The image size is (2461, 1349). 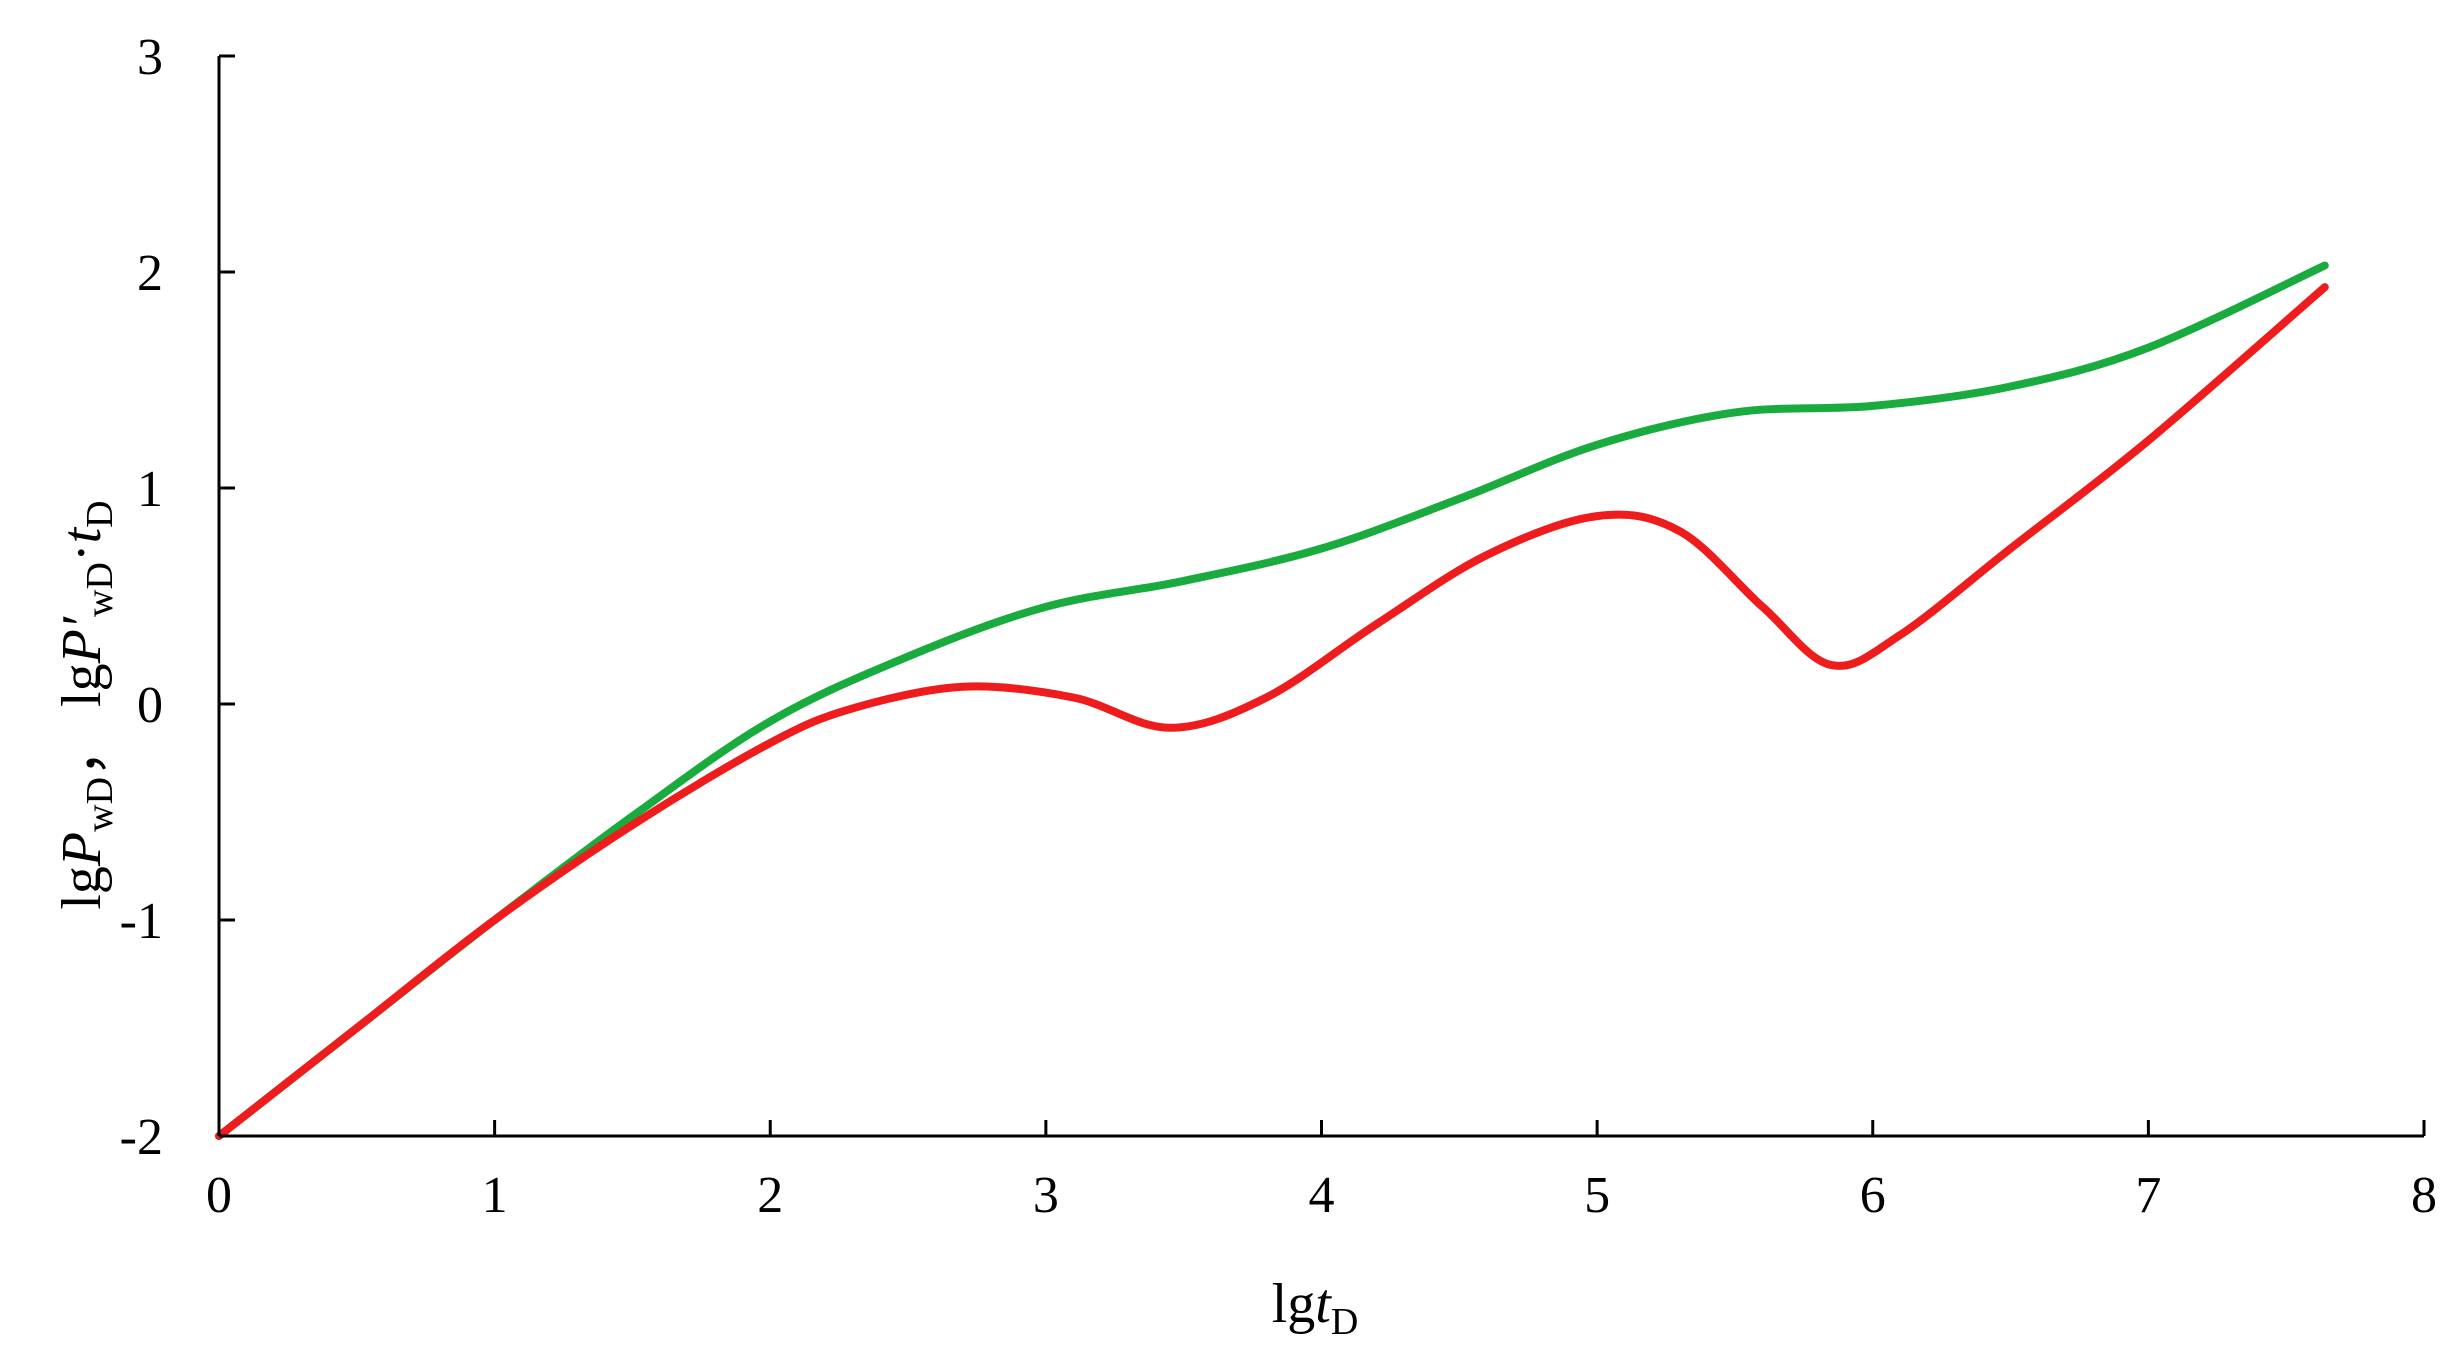 I want to click on y-title-part1-sub: wD, so click(x=100, y=804).